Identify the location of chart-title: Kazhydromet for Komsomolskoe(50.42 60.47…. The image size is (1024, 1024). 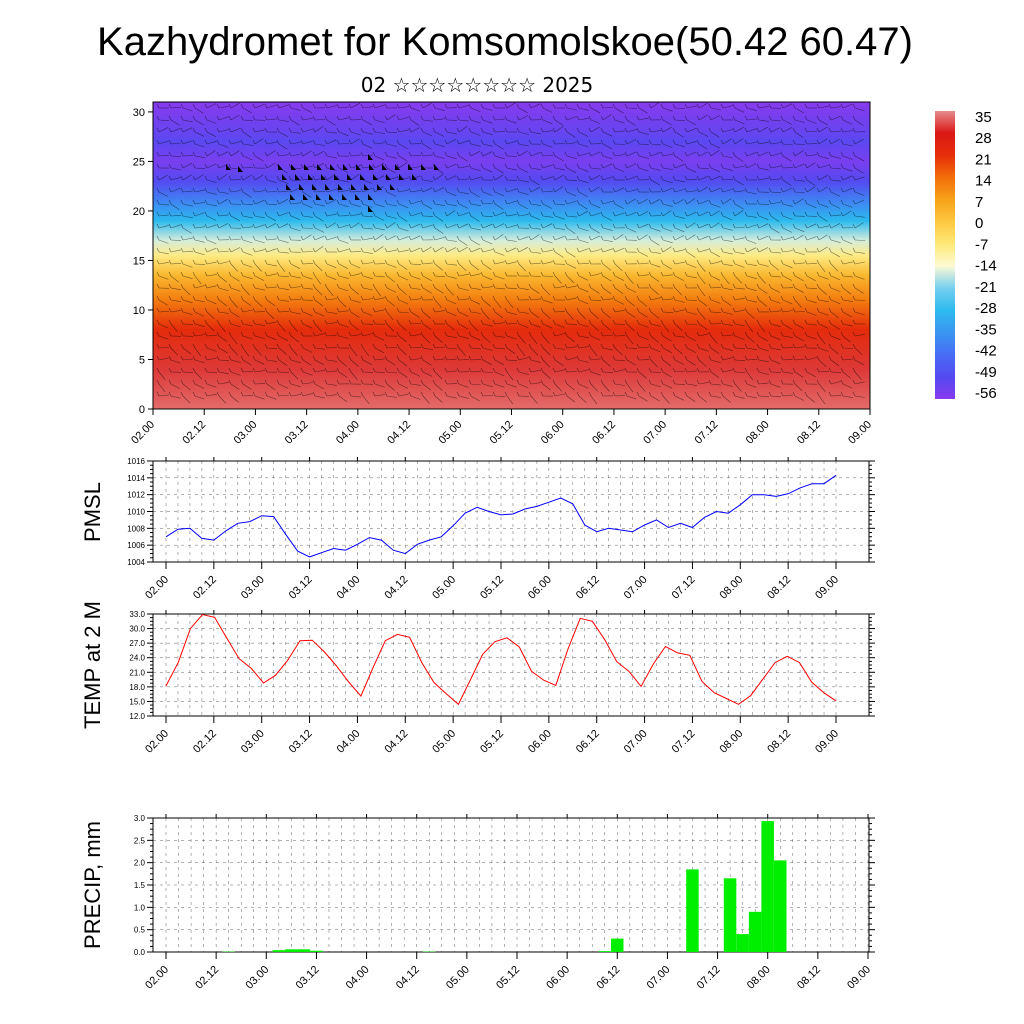
(505, 42).